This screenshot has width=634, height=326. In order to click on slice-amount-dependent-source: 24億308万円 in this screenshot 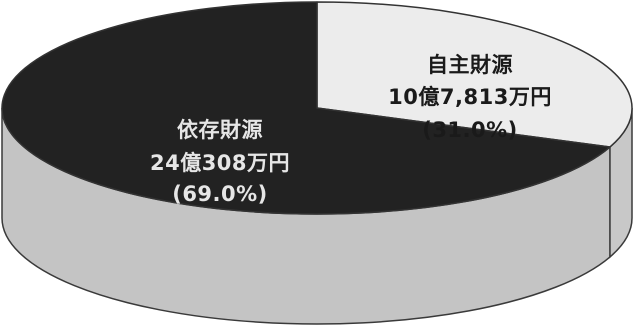, I will do `click(220, 163)`.